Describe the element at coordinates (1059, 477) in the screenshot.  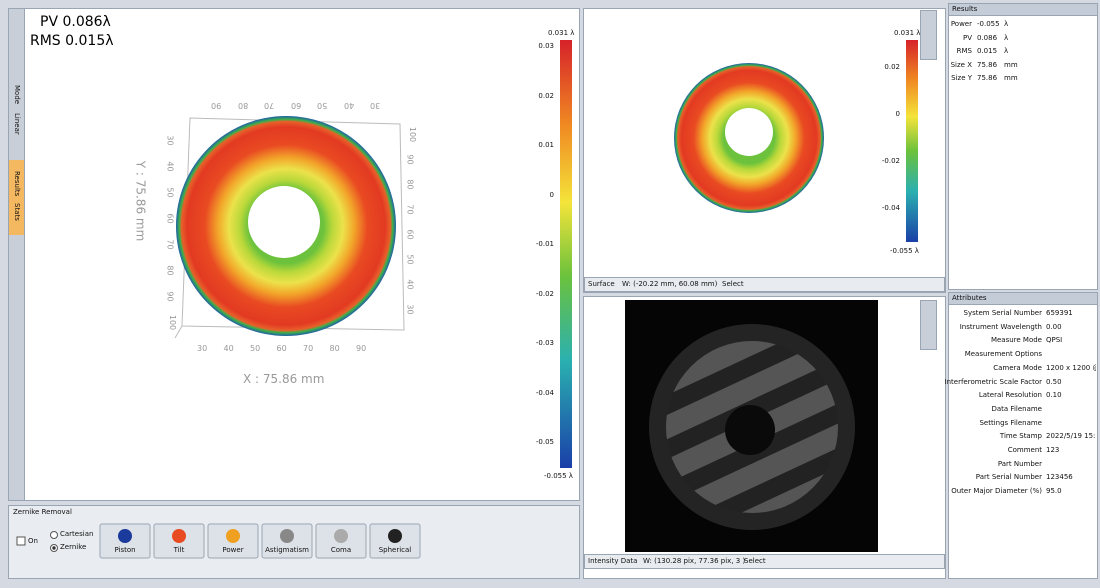
I see `attribute-value: 123456` at that location.